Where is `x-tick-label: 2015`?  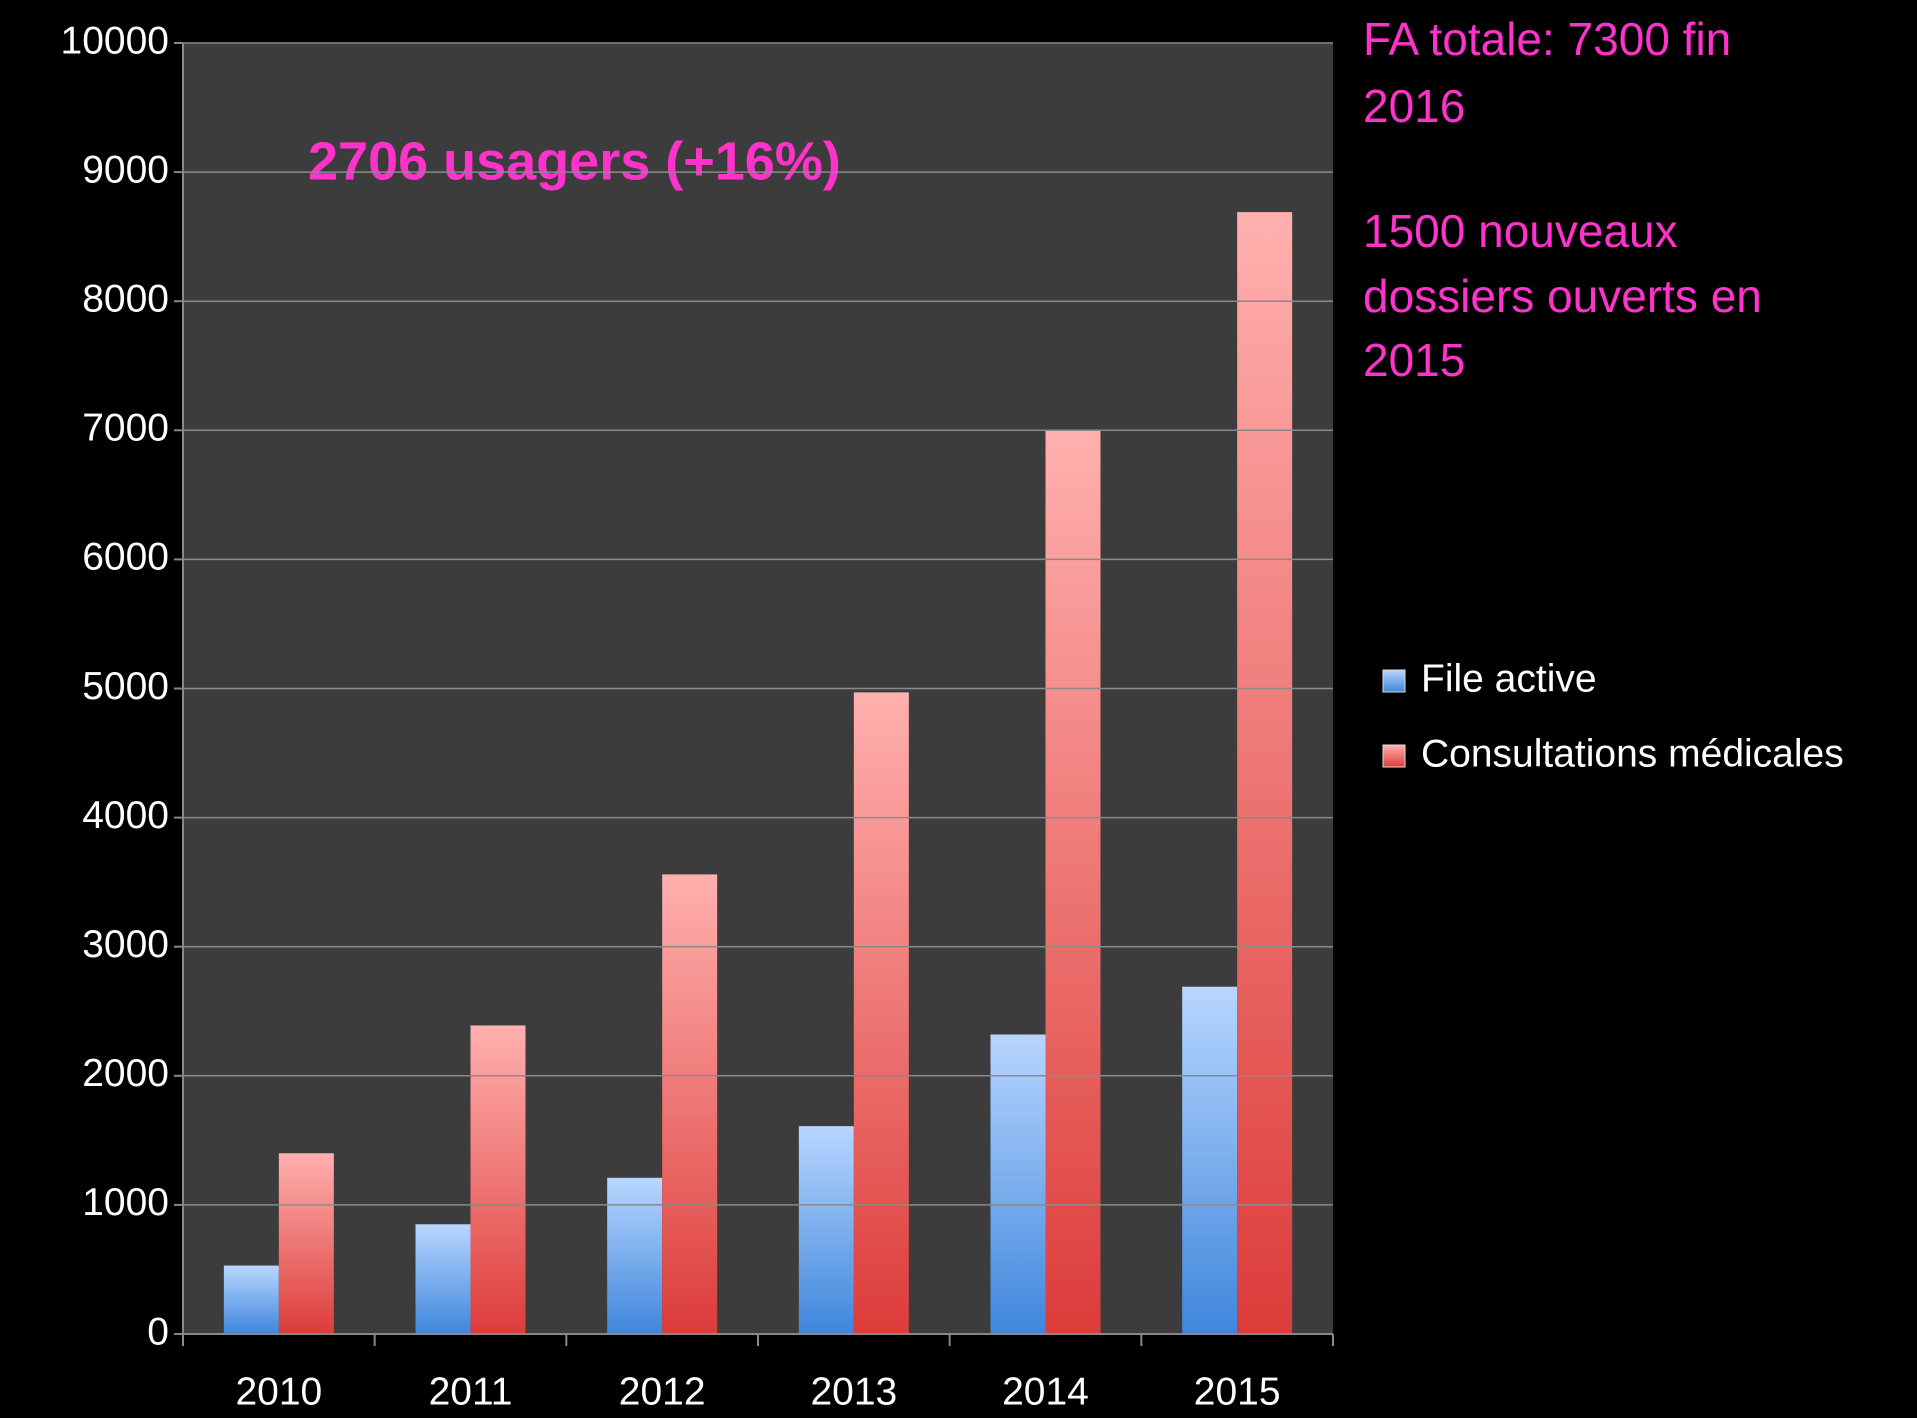
x-tick-label: 2015 is located at coordinates (1237, 1391).